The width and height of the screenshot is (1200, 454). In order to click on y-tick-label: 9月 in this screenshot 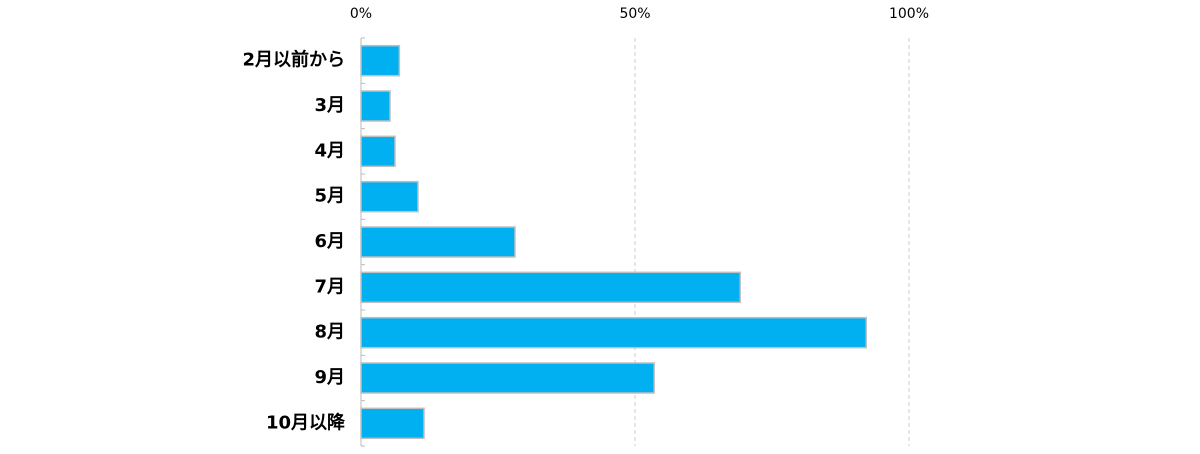, I will do `click(329, 377)`.